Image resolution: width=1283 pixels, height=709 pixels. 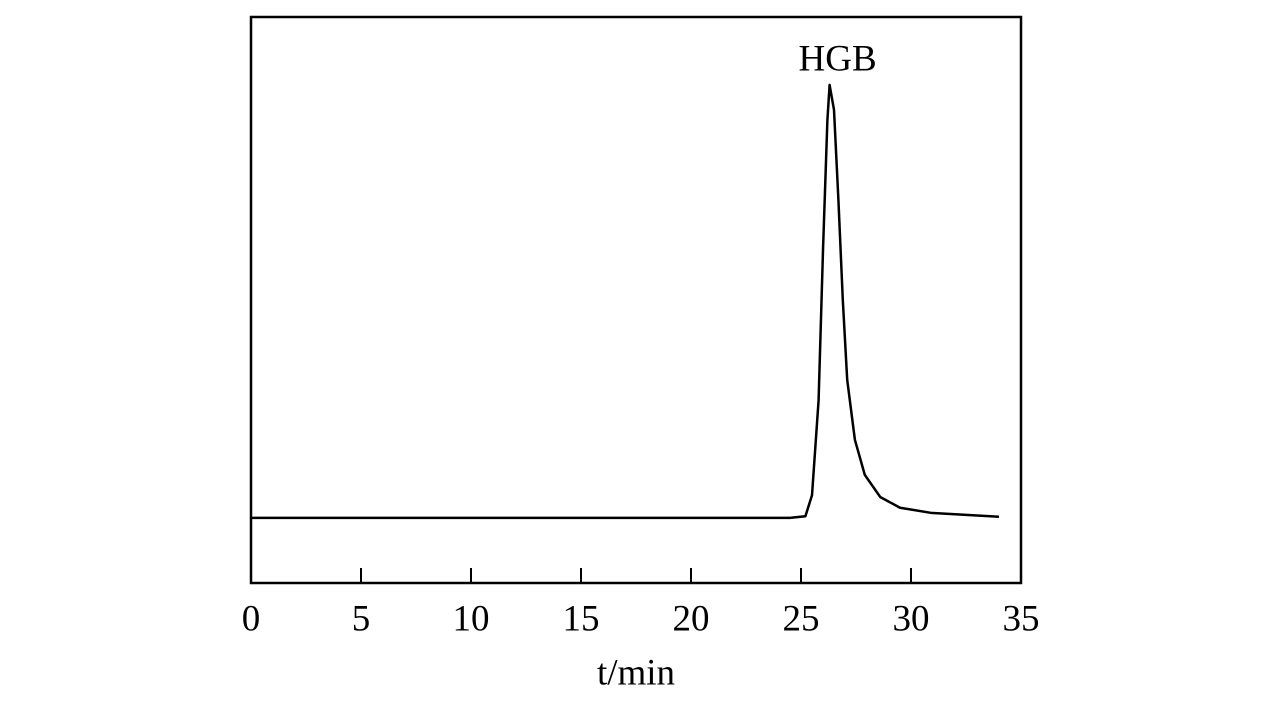 What do you see at coordinates (911, 618) in the screenshot?
I see `x-tick-label: 30` at bounding box center [911, 618].